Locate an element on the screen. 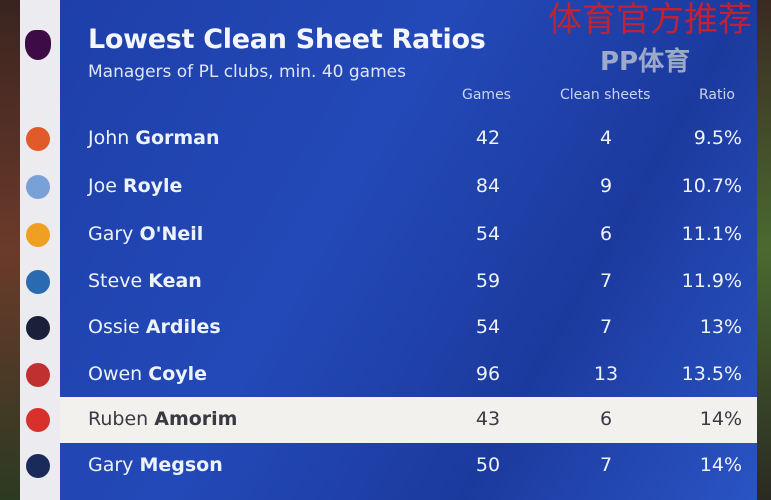 The height and width of the screenshot is (500, 771). table-row: Ossie Ardiles 54 7 13% is located at coordinates (391, 328).